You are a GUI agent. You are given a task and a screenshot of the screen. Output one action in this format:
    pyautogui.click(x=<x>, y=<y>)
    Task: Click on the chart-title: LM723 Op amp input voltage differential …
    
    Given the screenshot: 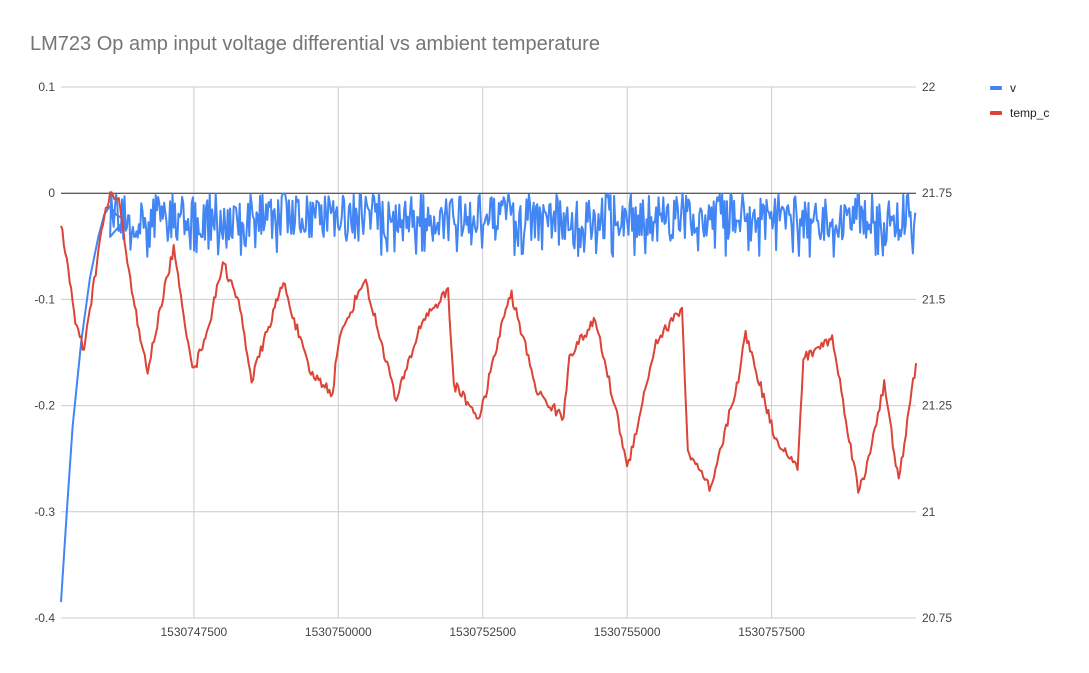 What is the action you would take?
    pyautogui.click(x=315, y=44)
    